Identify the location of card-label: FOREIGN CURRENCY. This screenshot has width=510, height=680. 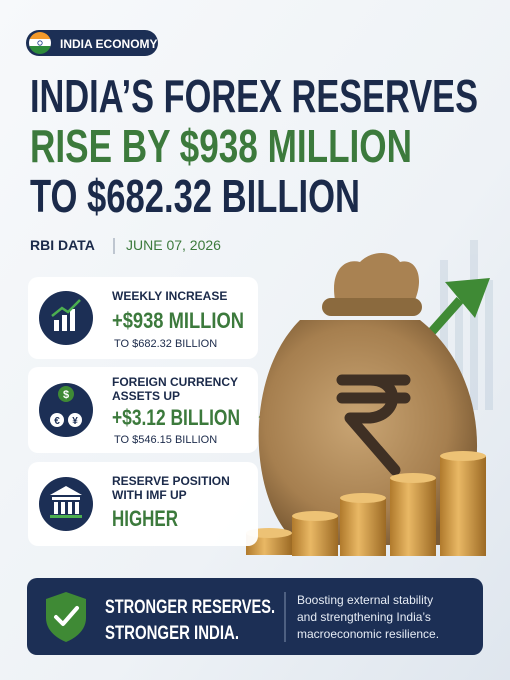
(175, 382).